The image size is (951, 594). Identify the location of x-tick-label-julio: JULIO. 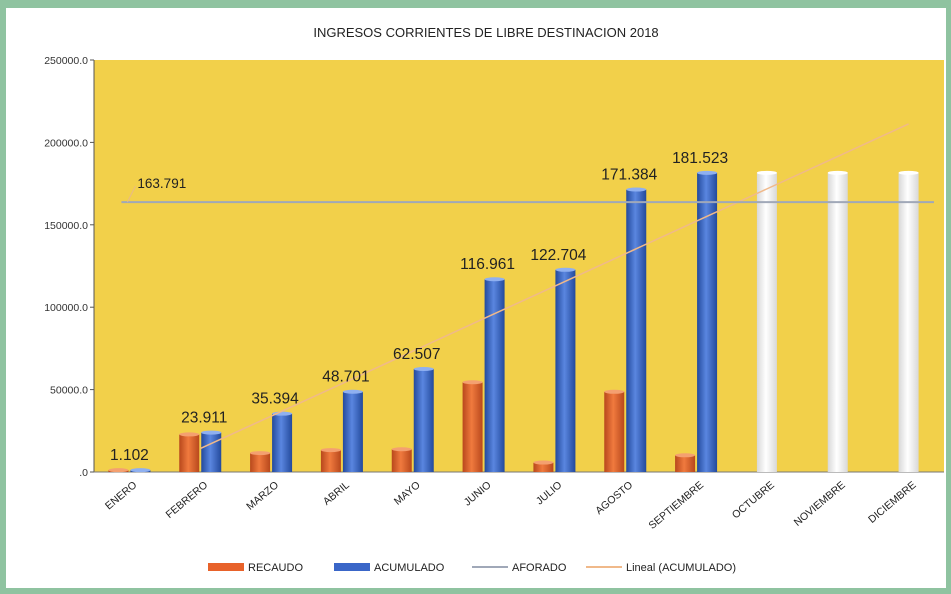
(549, 493).